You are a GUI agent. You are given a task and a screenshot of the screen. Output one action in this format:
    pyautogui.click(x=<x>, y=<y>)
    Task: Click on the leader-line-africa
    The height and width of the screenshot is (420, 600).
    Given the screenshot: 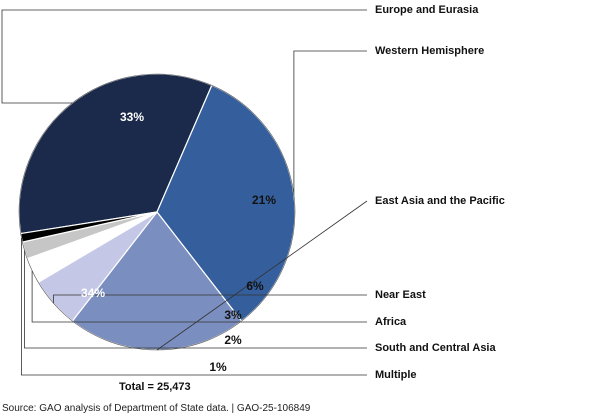 What is the action you would take?
    pyautogui.click(x=199, y=296)
    